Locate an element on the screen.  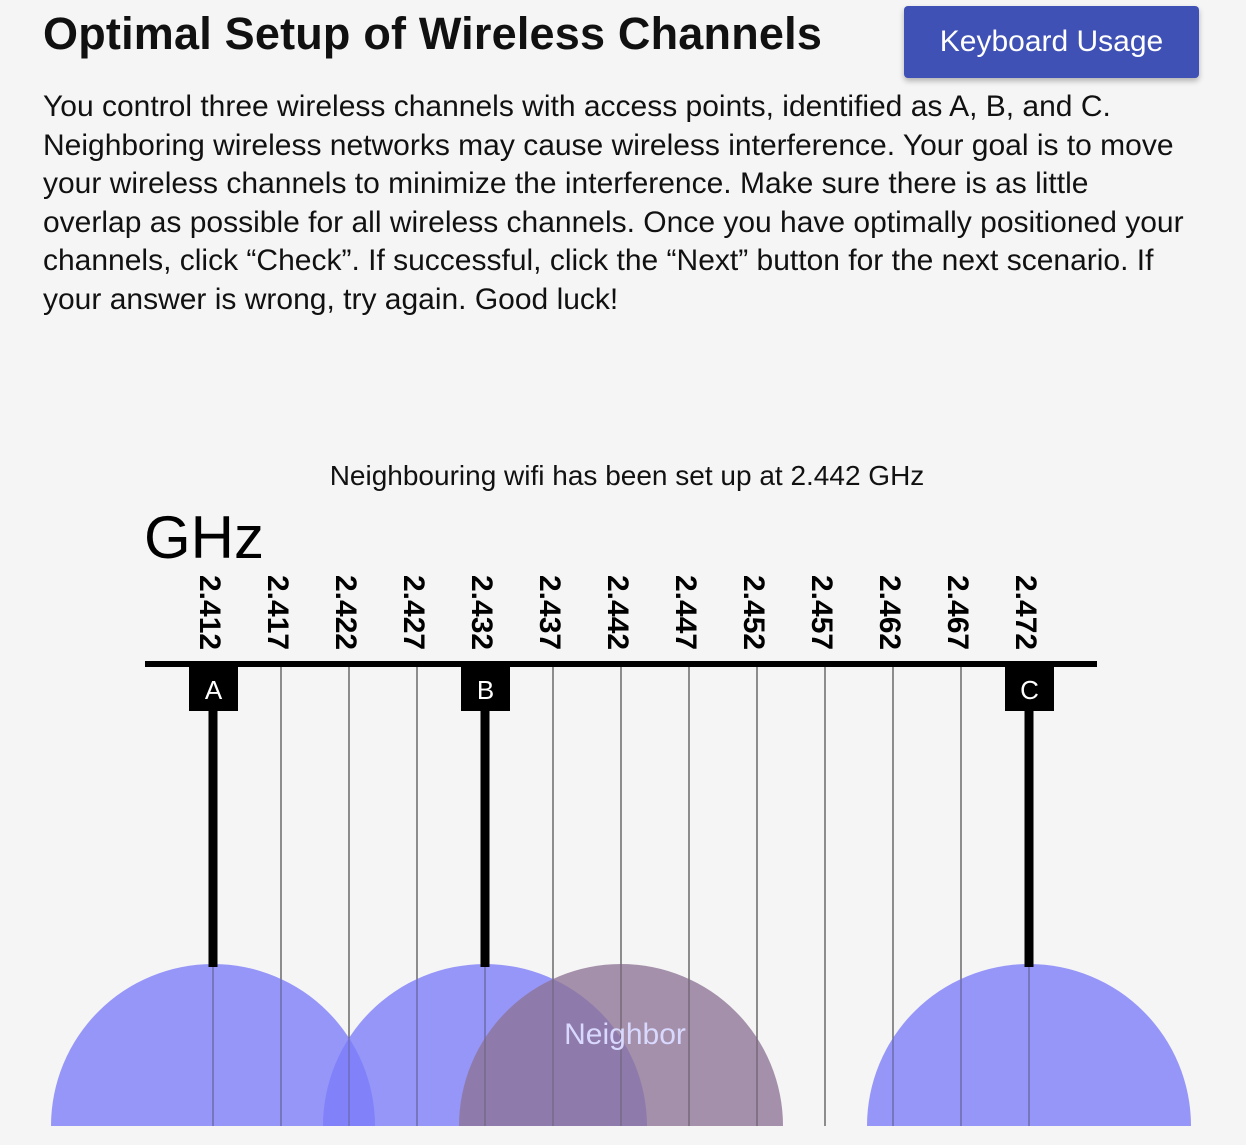
ghz-unit-label: GHz is located at coordinates (204, 537).